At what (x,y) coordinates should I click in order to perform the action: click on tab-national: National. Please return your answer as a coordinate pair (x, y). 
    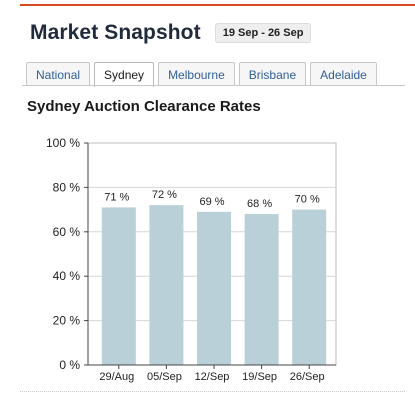
    Looking at the image, I should click on (58, 74).